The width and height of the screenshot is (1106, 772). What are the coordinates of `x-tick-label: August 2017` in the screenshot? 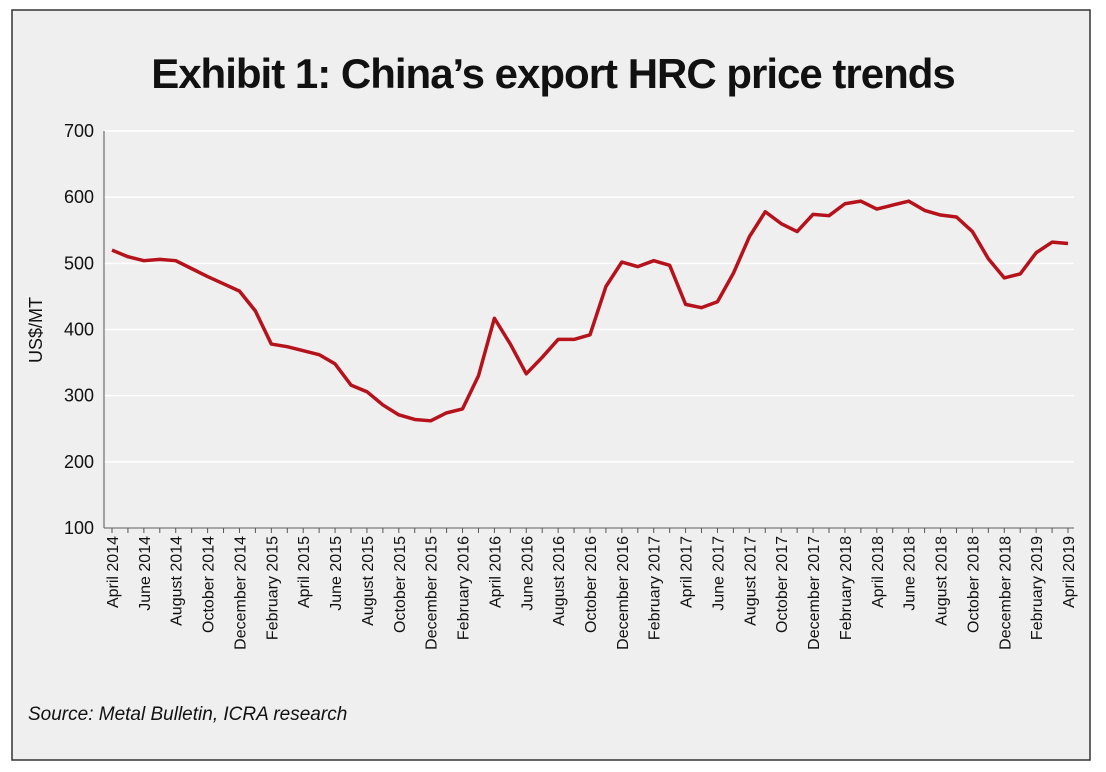 It's located at (750, 581).